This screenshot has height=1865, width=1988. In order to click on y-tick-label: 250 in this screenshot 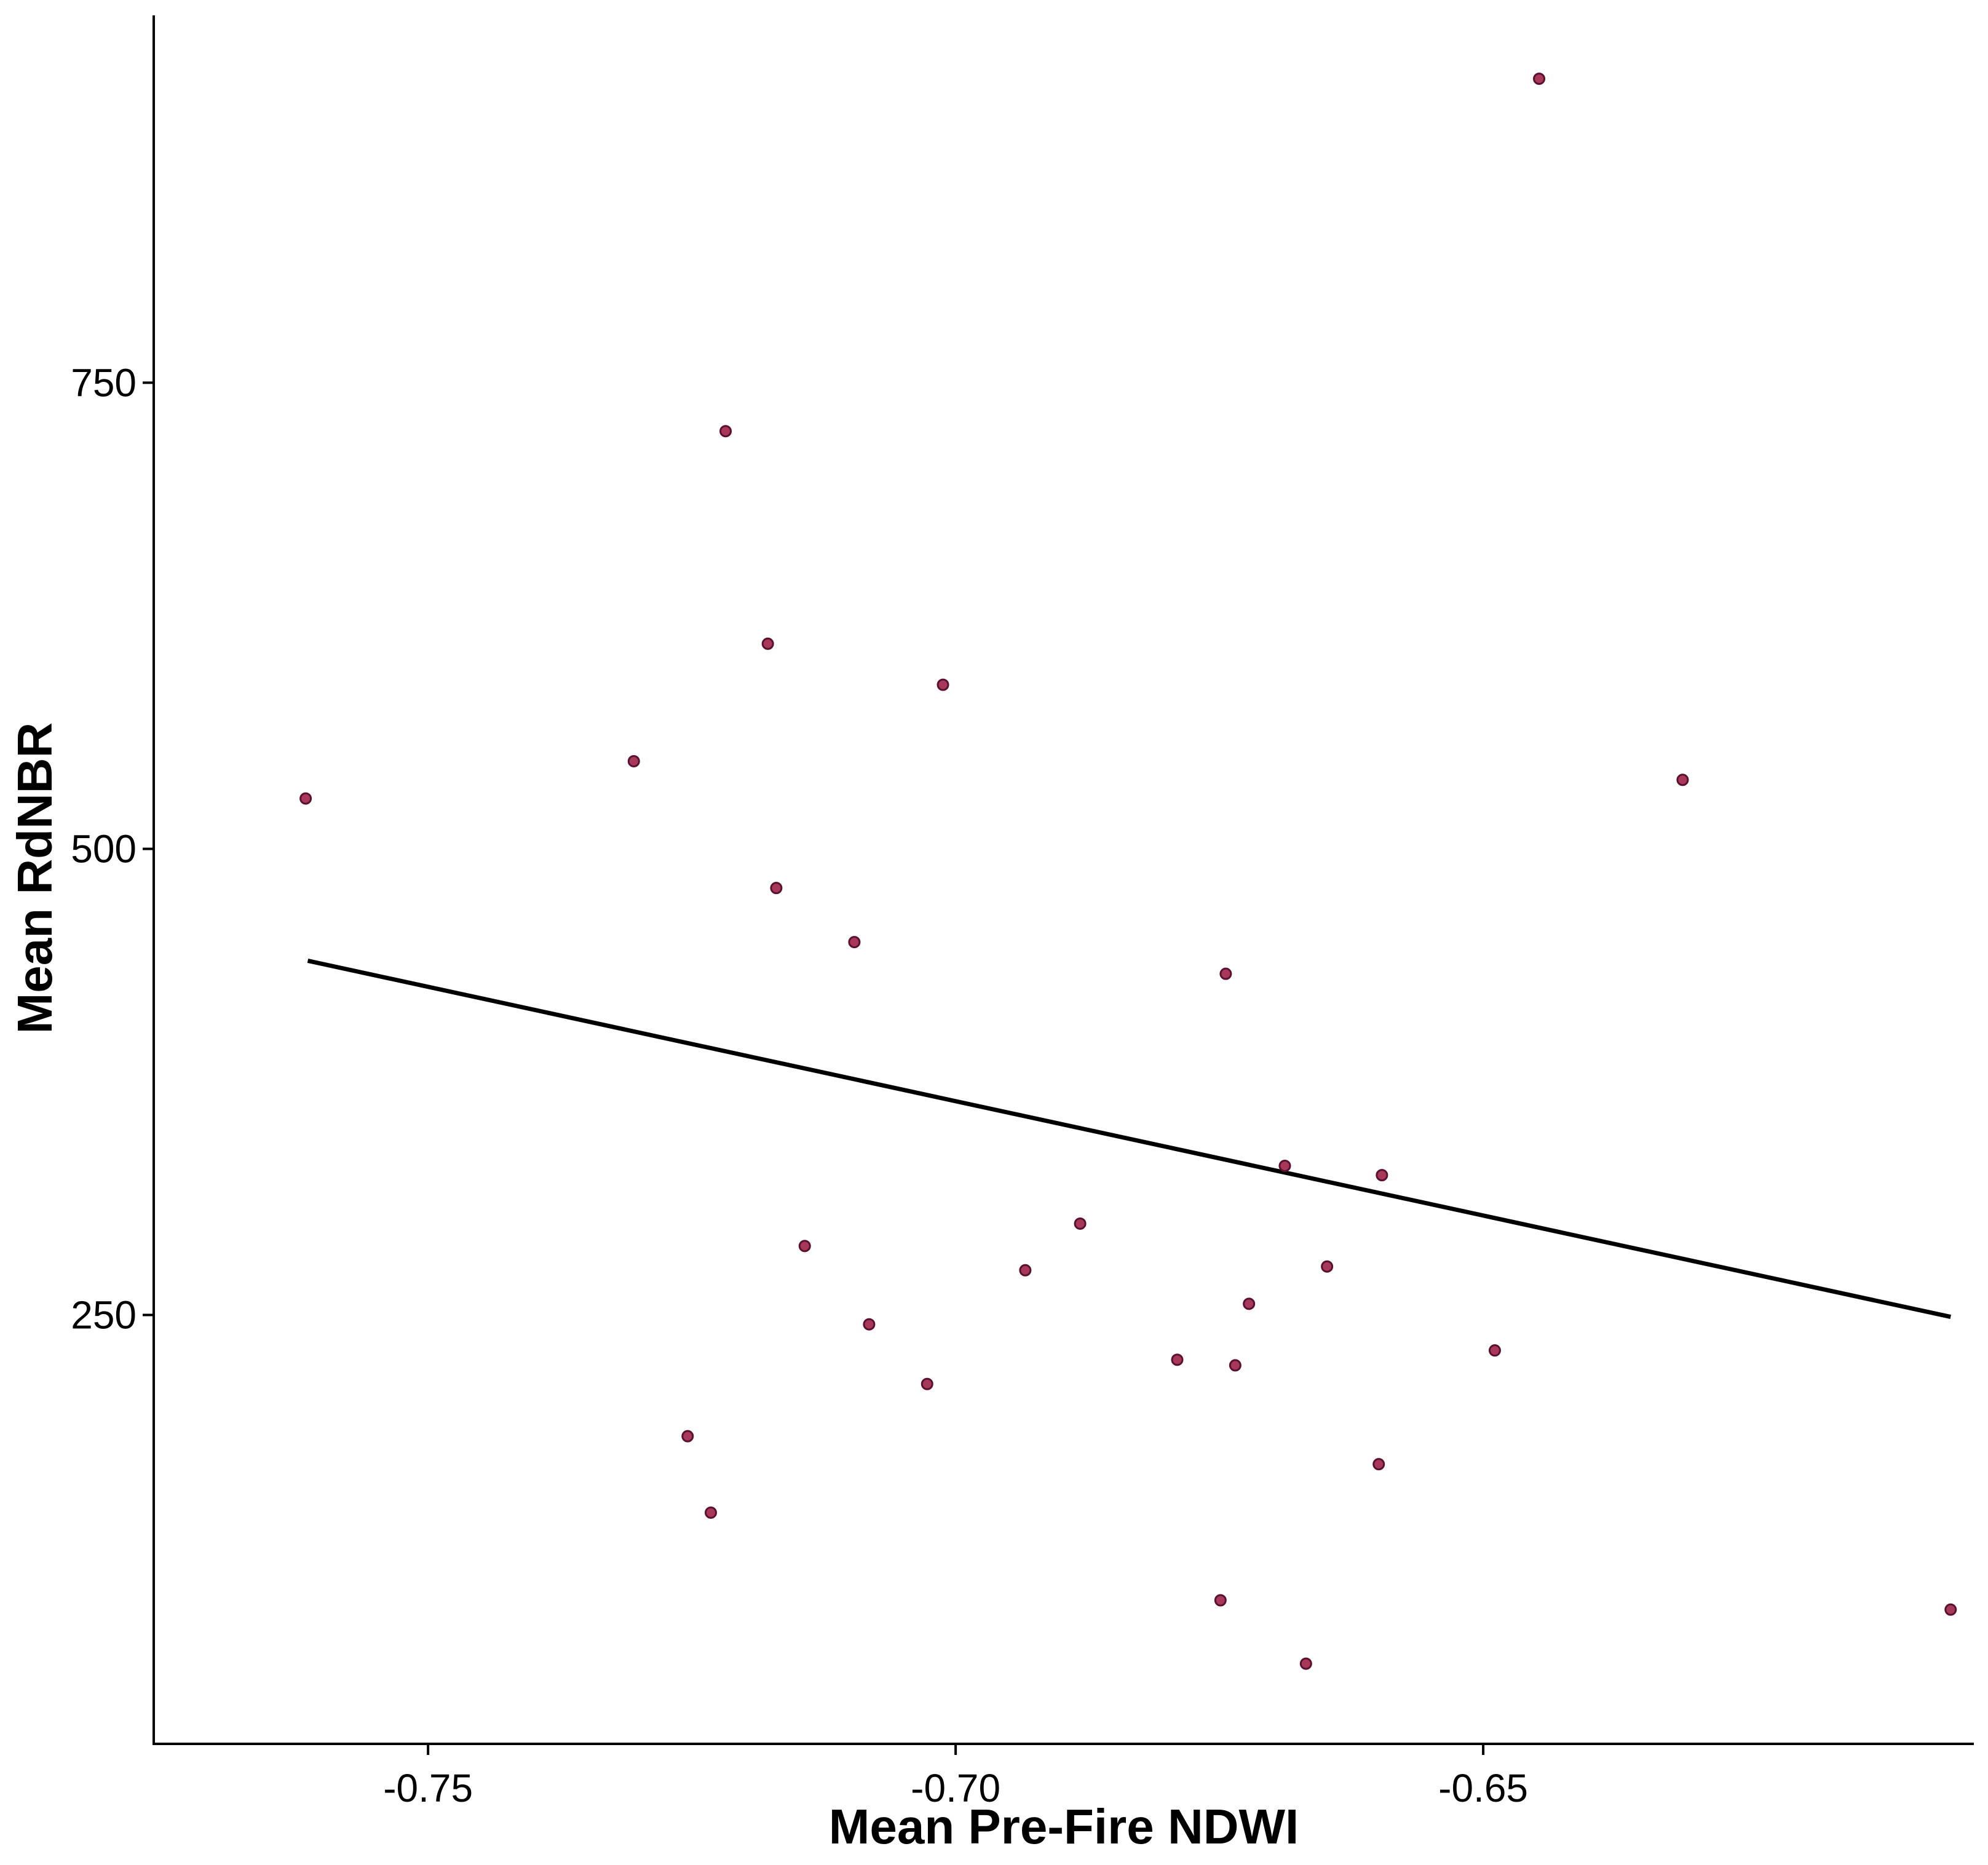, I will do `click(104, 1315)`.